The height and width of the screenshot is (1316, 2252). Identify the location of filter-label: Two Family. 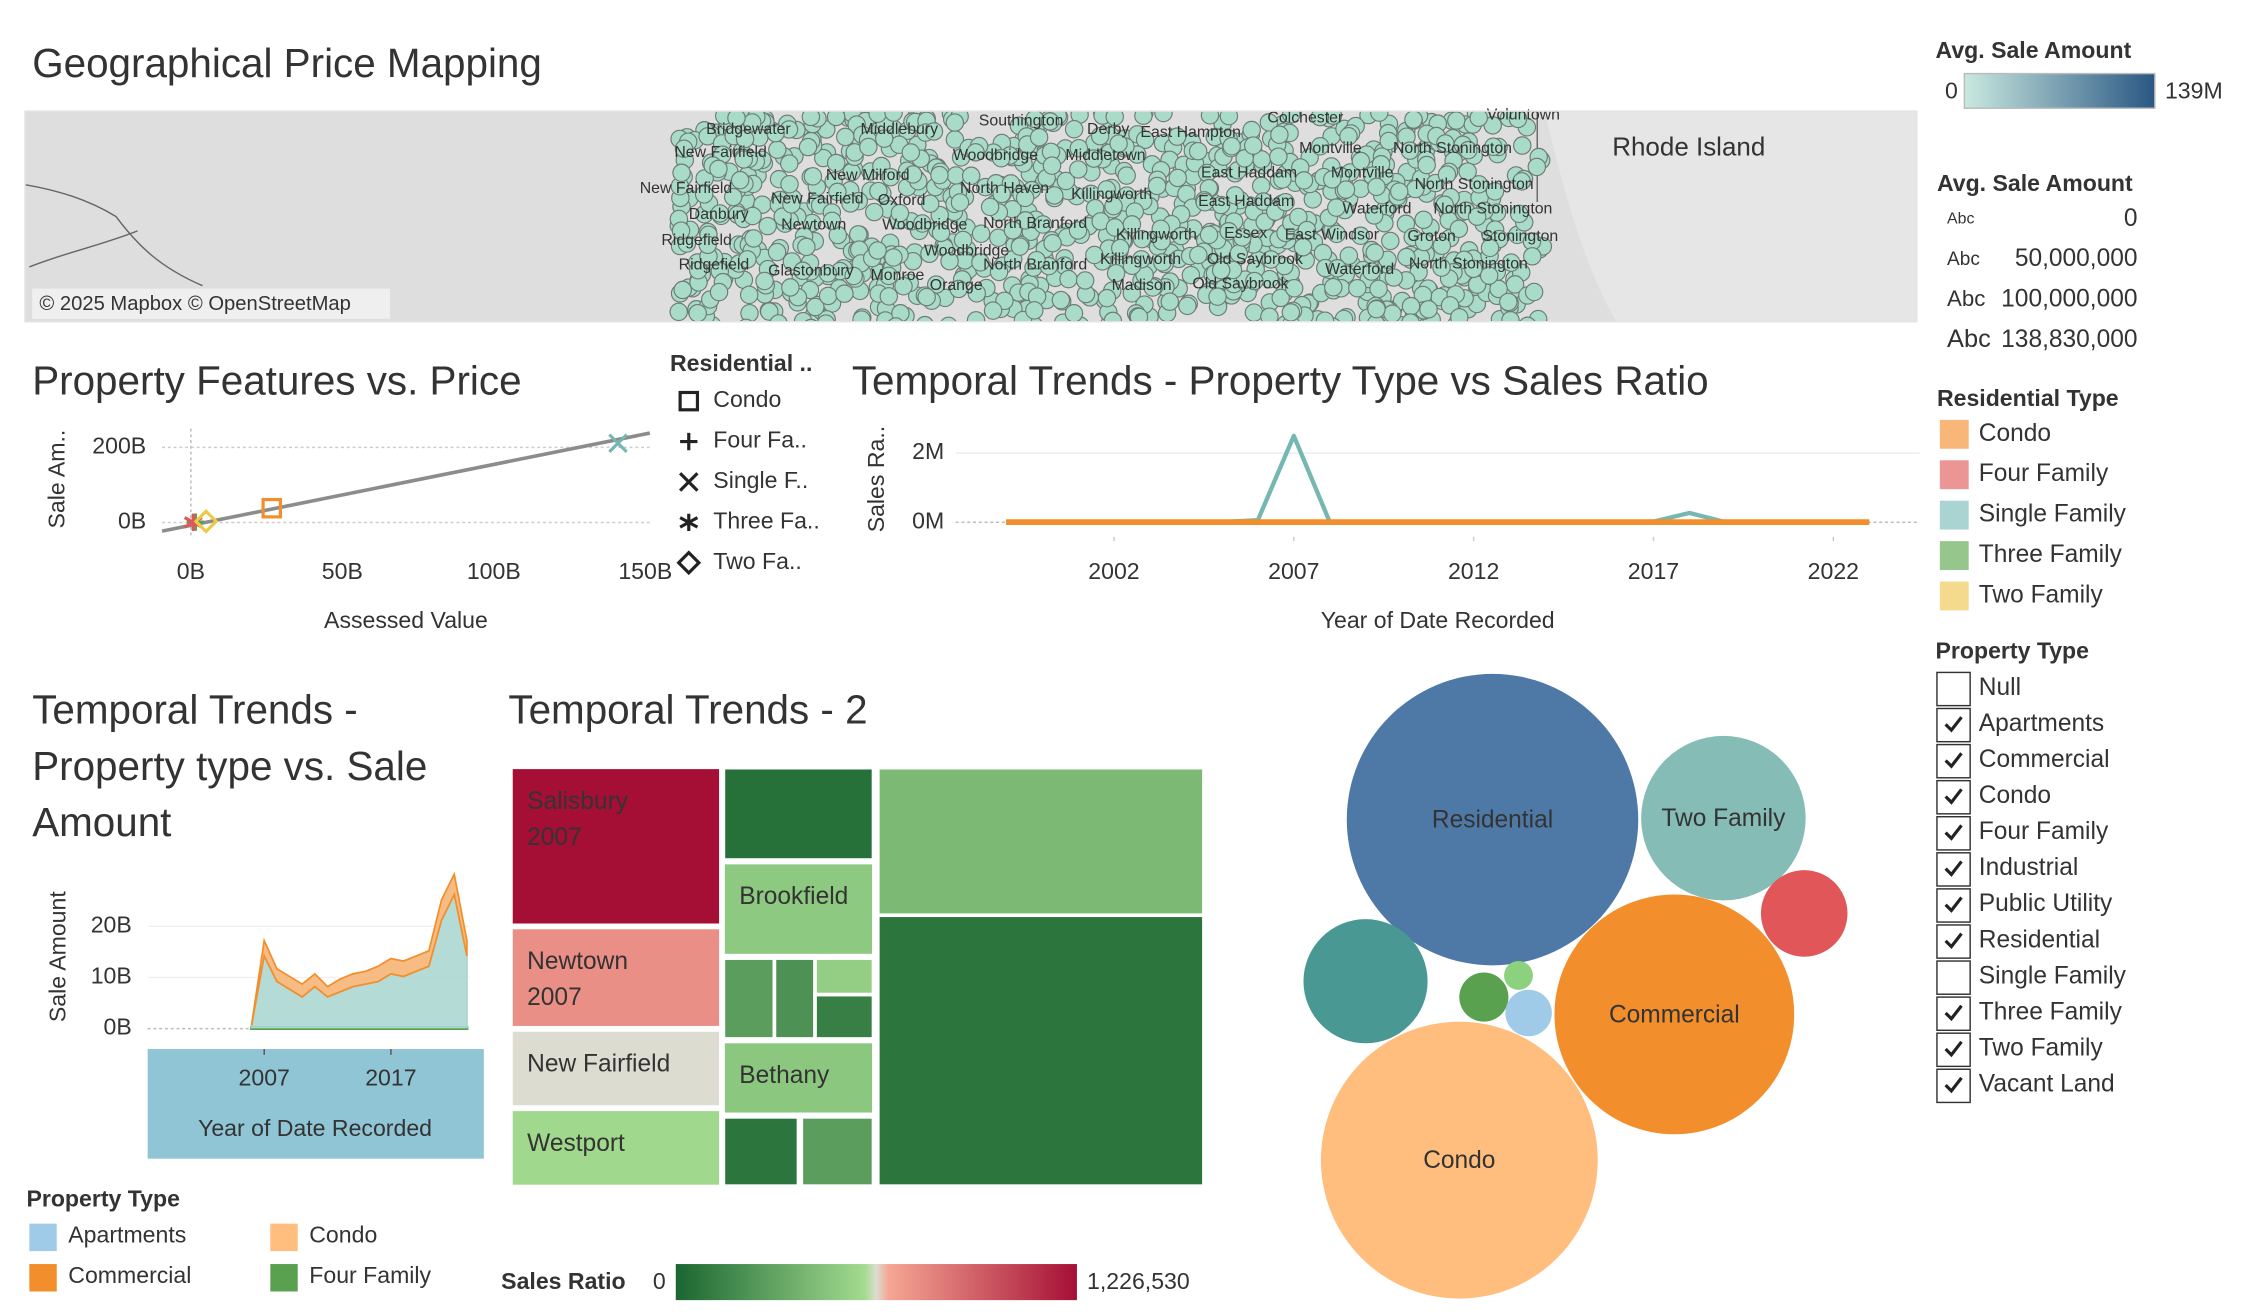
(2041, 1048).